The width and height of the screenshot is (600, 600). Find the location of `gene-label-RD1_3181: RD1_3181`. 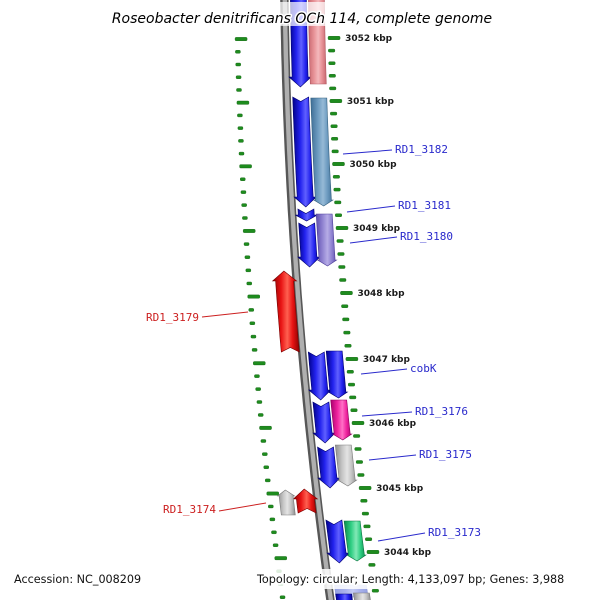

gene-label-RD1_3181: RD1_3181 is located at coordinates (424, 205).